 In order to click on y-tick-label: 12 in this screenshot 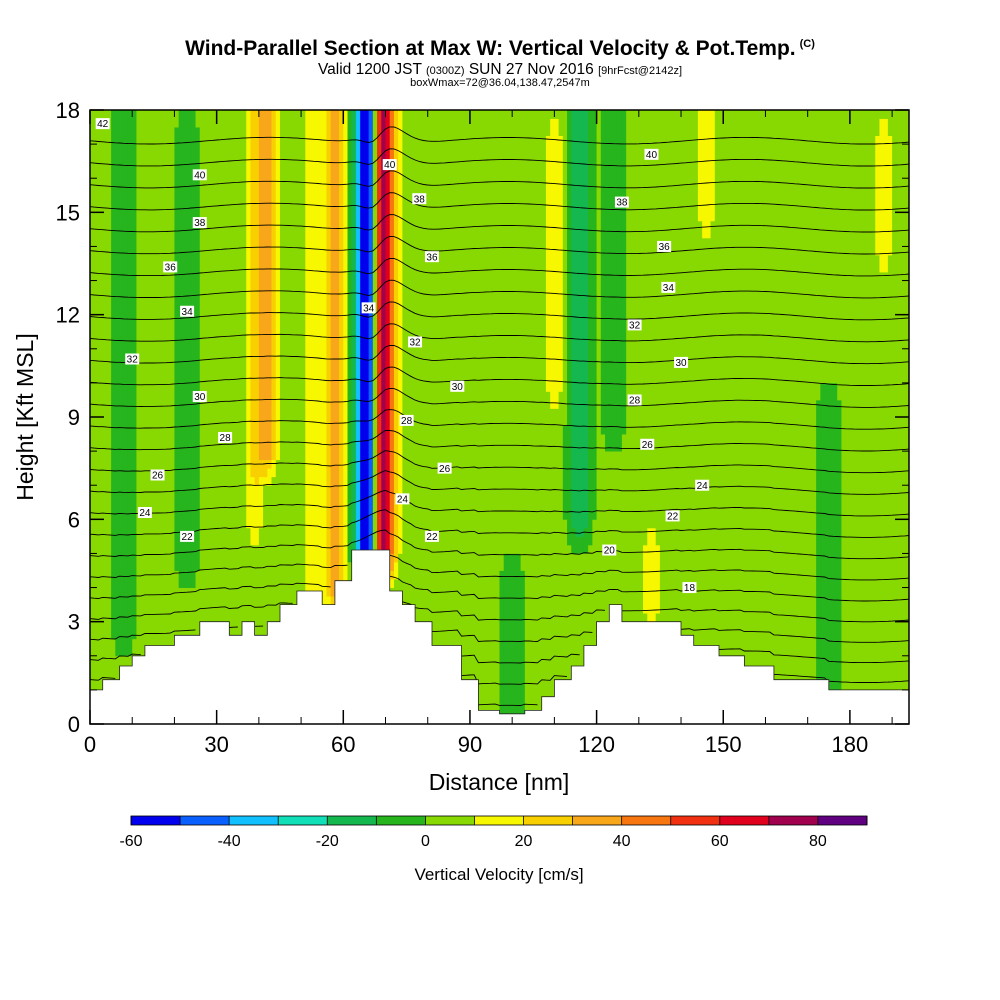, I will do `click(68, 315)`.